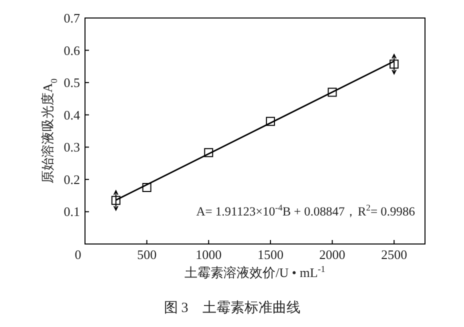  What do you see at coordinates (72, 82) in the screenshot?
I see `y-tick-label: 0.5` at bounding box center [72, 82].